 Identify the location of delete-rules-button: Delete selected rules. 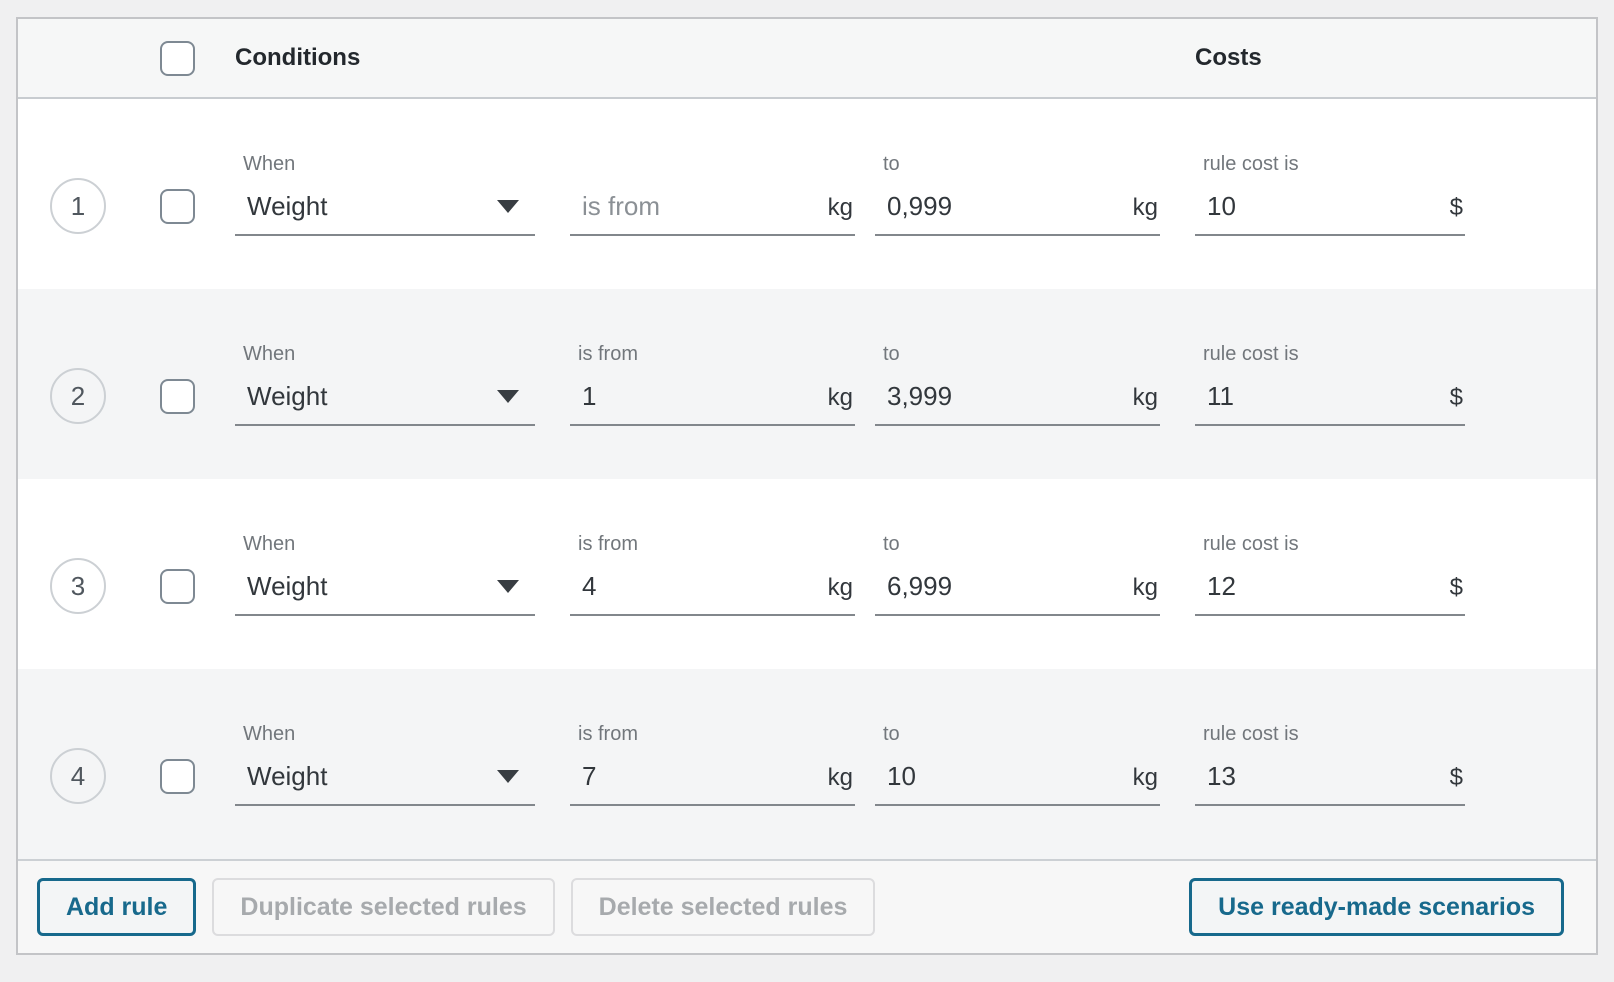
(723, 907).